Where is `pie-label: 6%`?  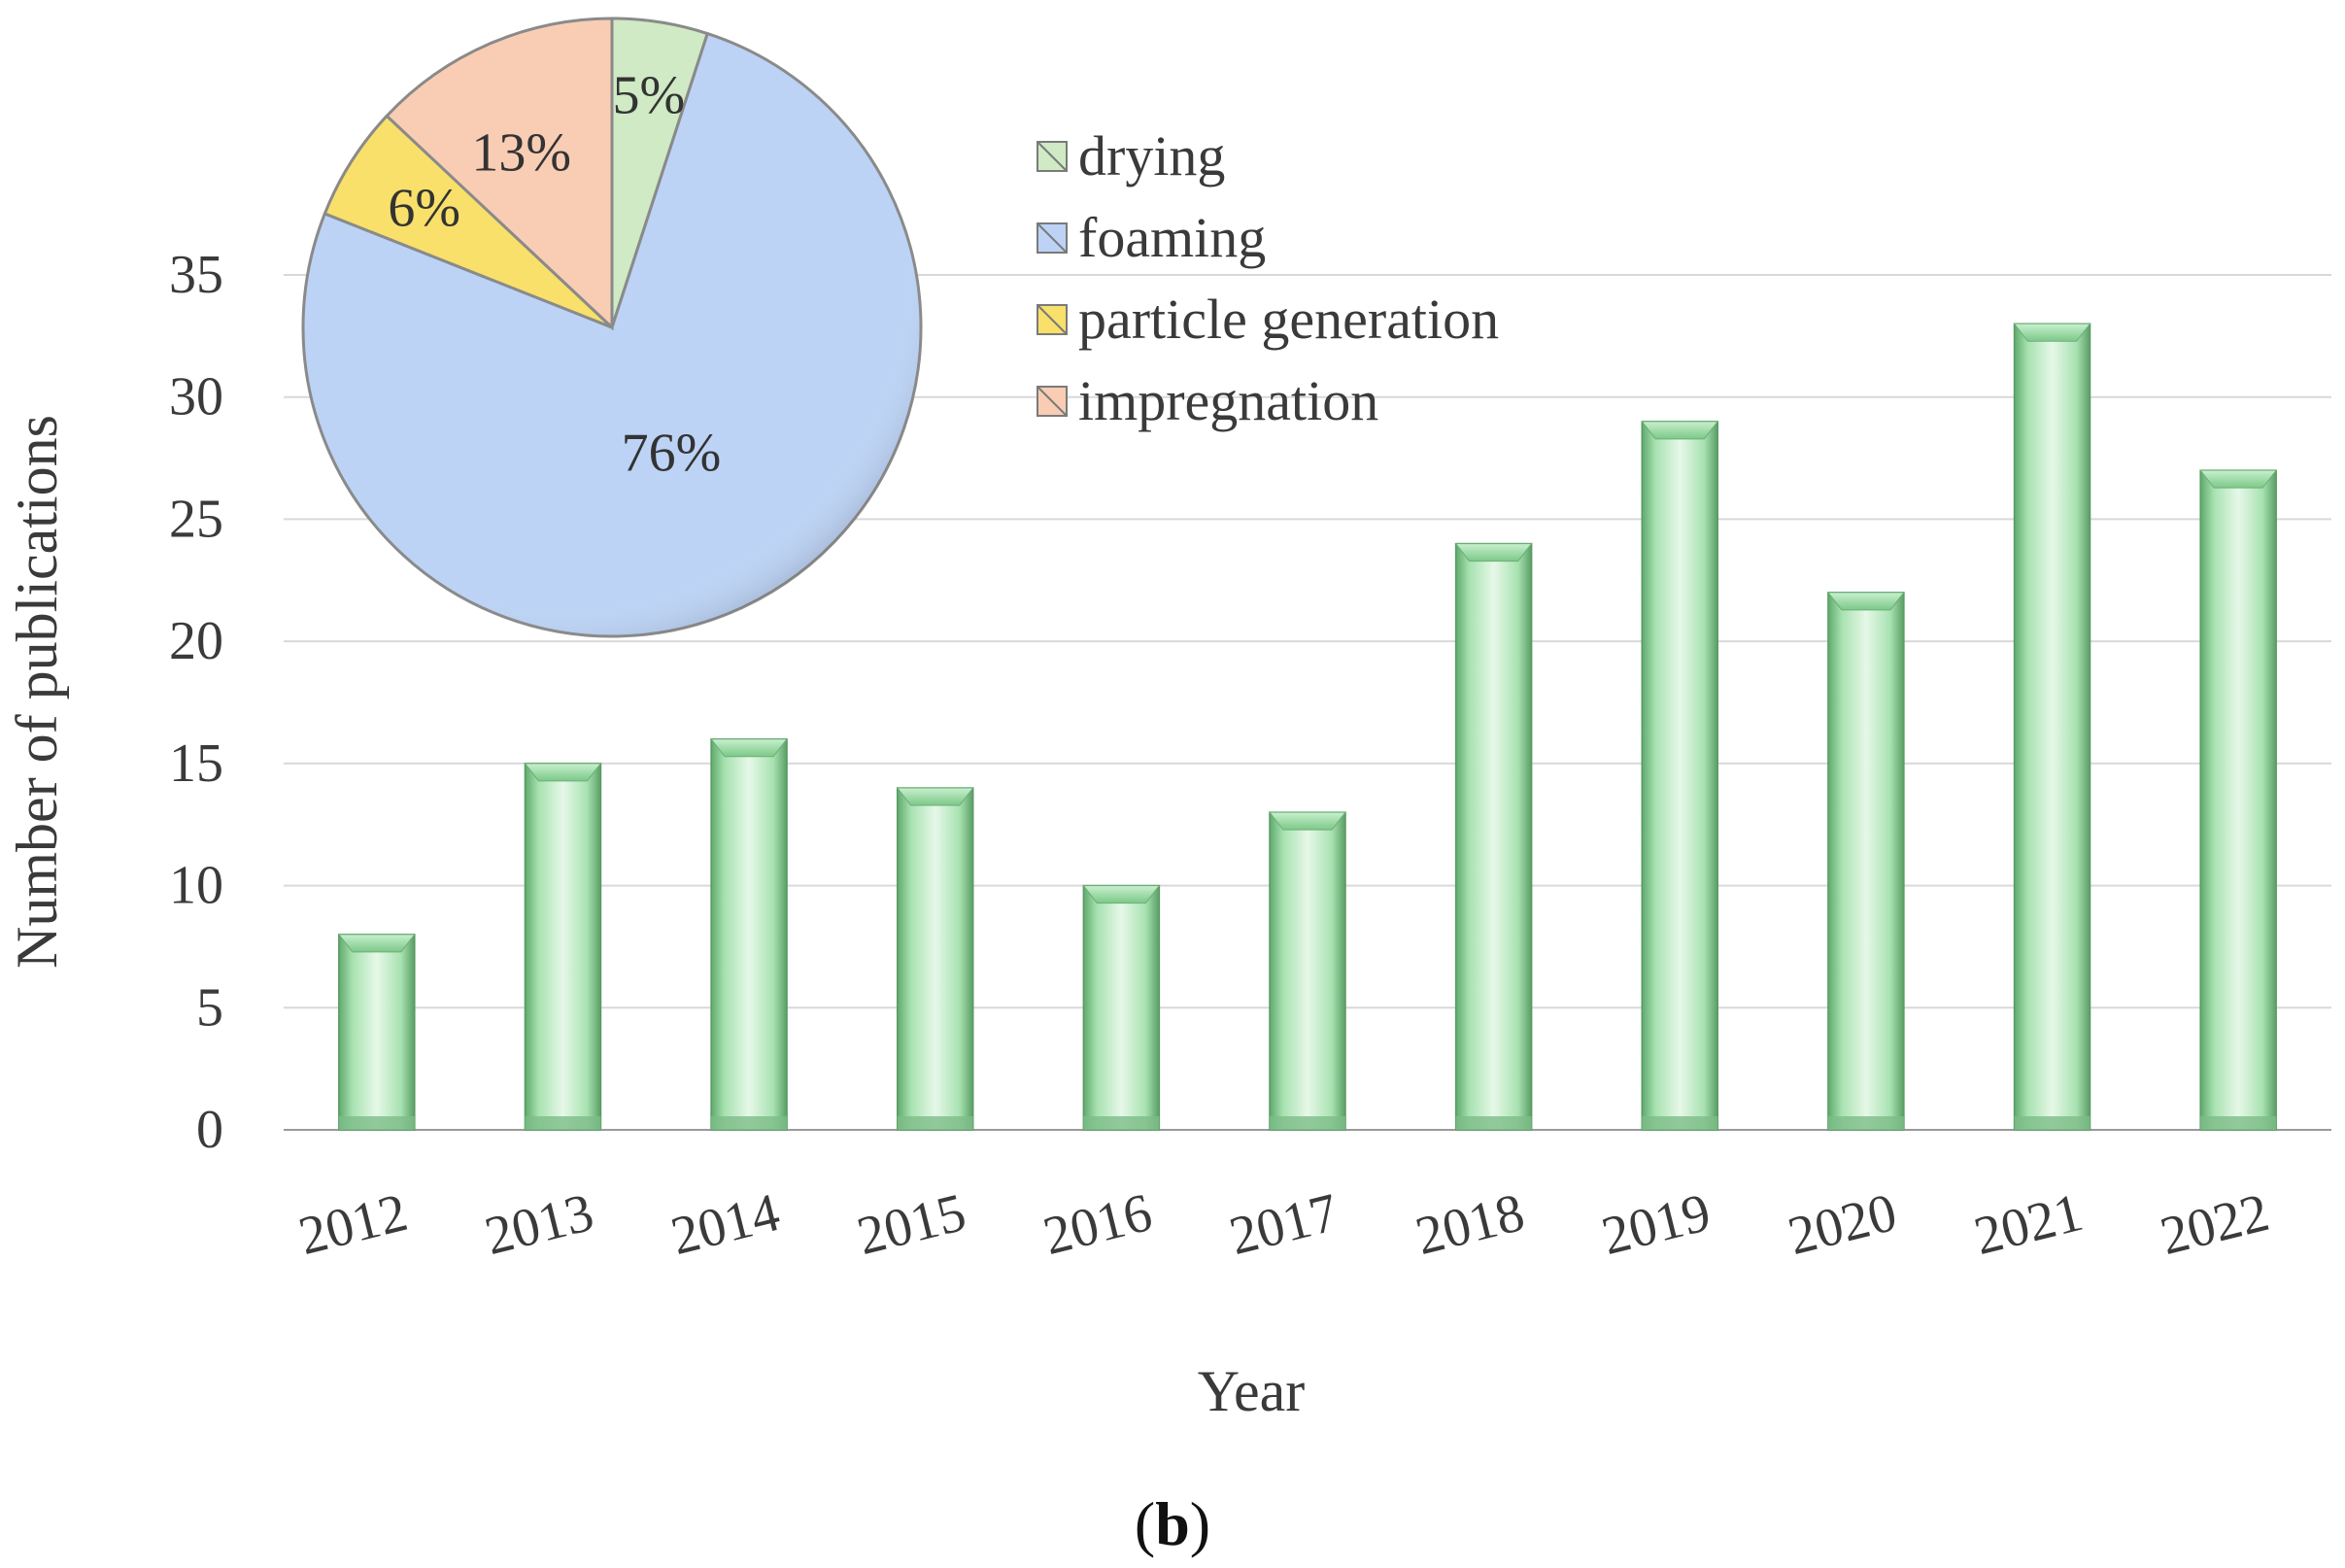 pie-label: 6% is located at coordinates (424, 208).